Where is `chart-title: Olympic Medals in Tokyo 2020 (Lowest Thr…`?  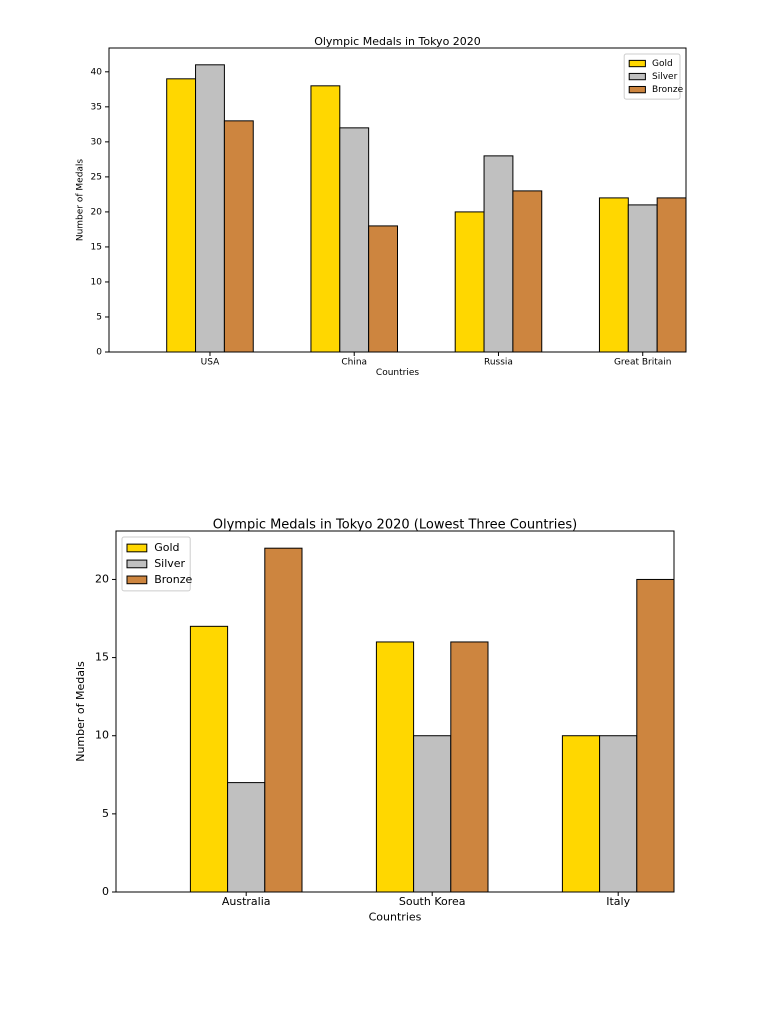 chart-title: Olympic Medals in Tokyo 2020 (Lowest Thr… is located at coordinates (395, 525).